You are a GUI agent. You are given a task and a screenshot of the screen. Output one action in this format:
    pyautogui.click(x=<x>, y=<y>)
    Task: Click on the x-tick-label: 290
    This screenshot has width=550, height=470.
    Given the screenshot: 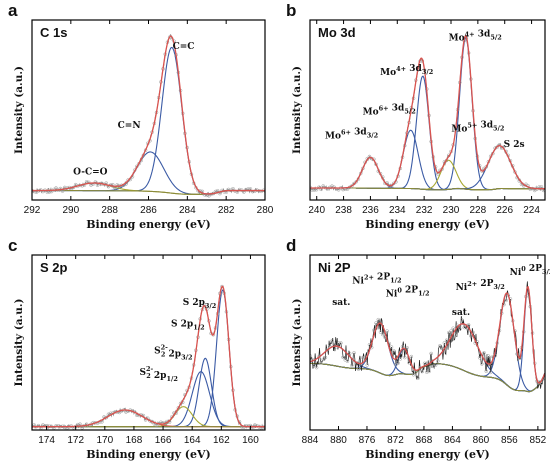 What is the action you would take?
    pyautogui.click(x=70, y=210)
    